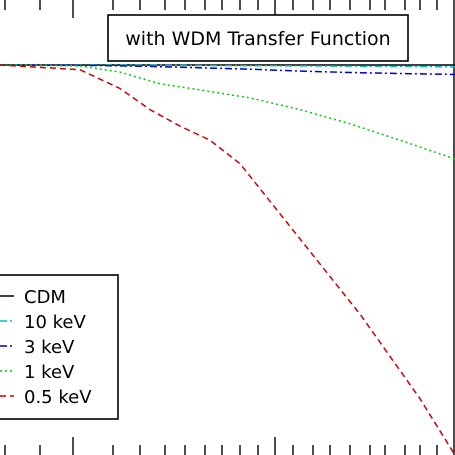 Image resolution: width=455 pixels, height=455 pixels. Describe the element at coordinates (49, 372) in the screenshot. I see `legend-label-3: 1 keV` at that location.